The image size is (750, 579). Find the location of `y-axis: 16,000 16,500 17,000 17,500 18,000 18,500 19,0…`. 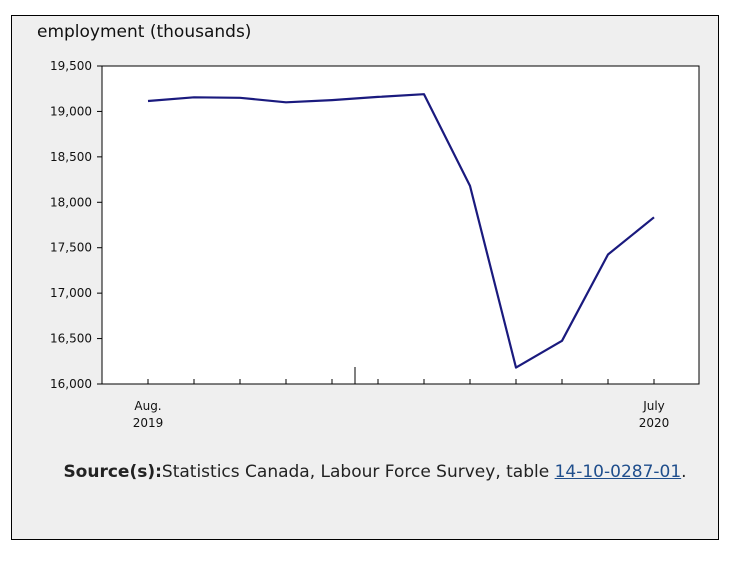

y-axis: 16,000 16,500 17,000 17,500 18,000 18,500 19,0… is located at coordinates (76, 225).